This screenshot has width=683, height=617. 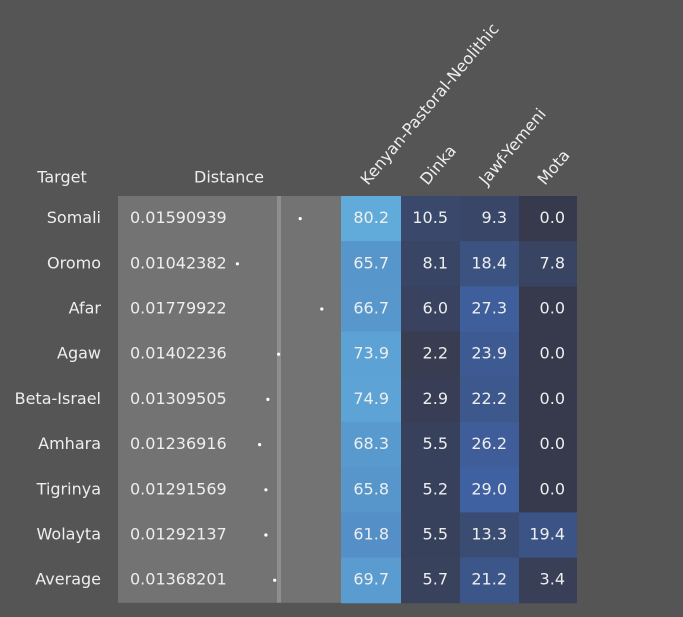 I want to click on cell-value: 68.3, so click(x=371, y=443).